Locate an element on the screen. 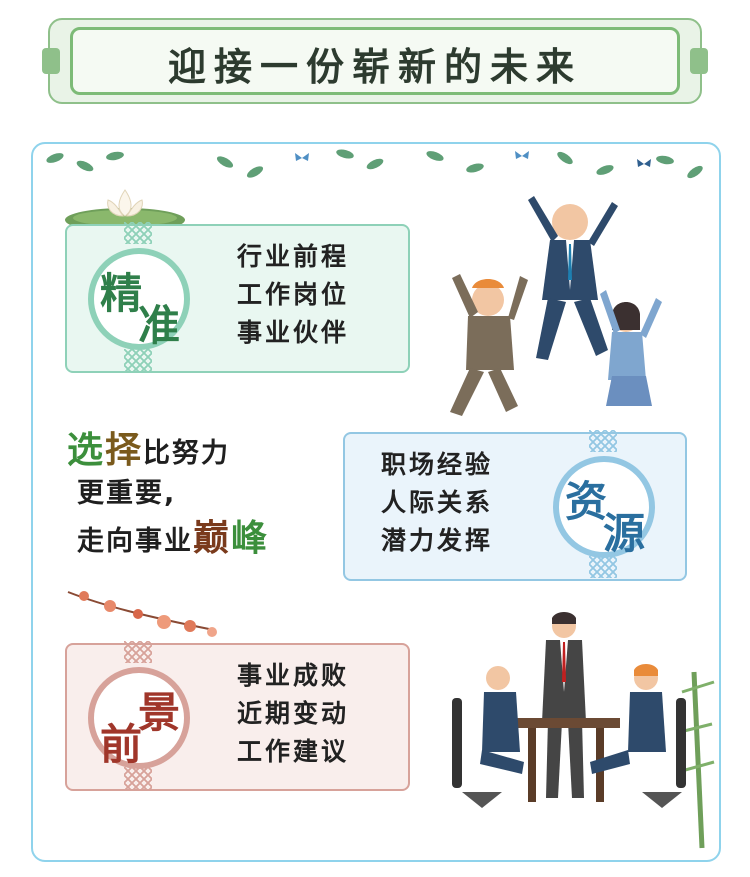  header-right-cap is located at coordinates (699, 61).